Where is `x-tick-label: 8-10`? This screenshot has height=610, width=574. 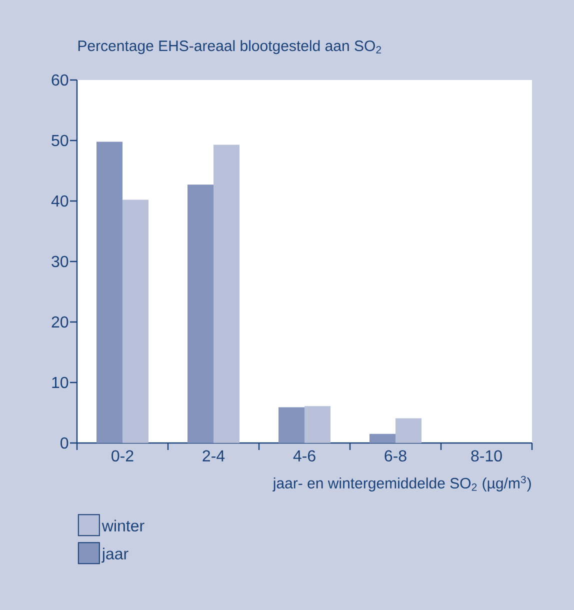
x-tick-label: 8-10 is located at coordinates (486, 456).